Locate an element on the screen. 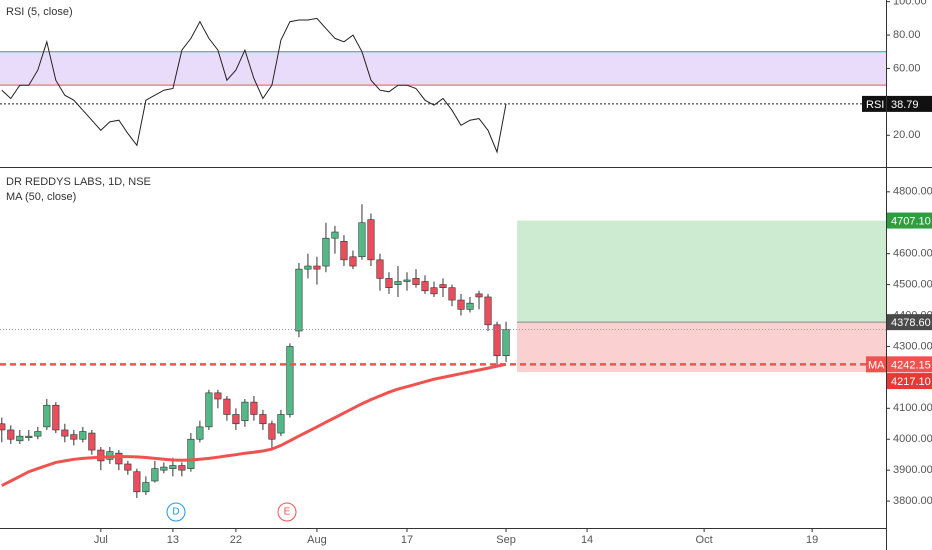  ma-tag-bg is located at coordinates (876, 364).